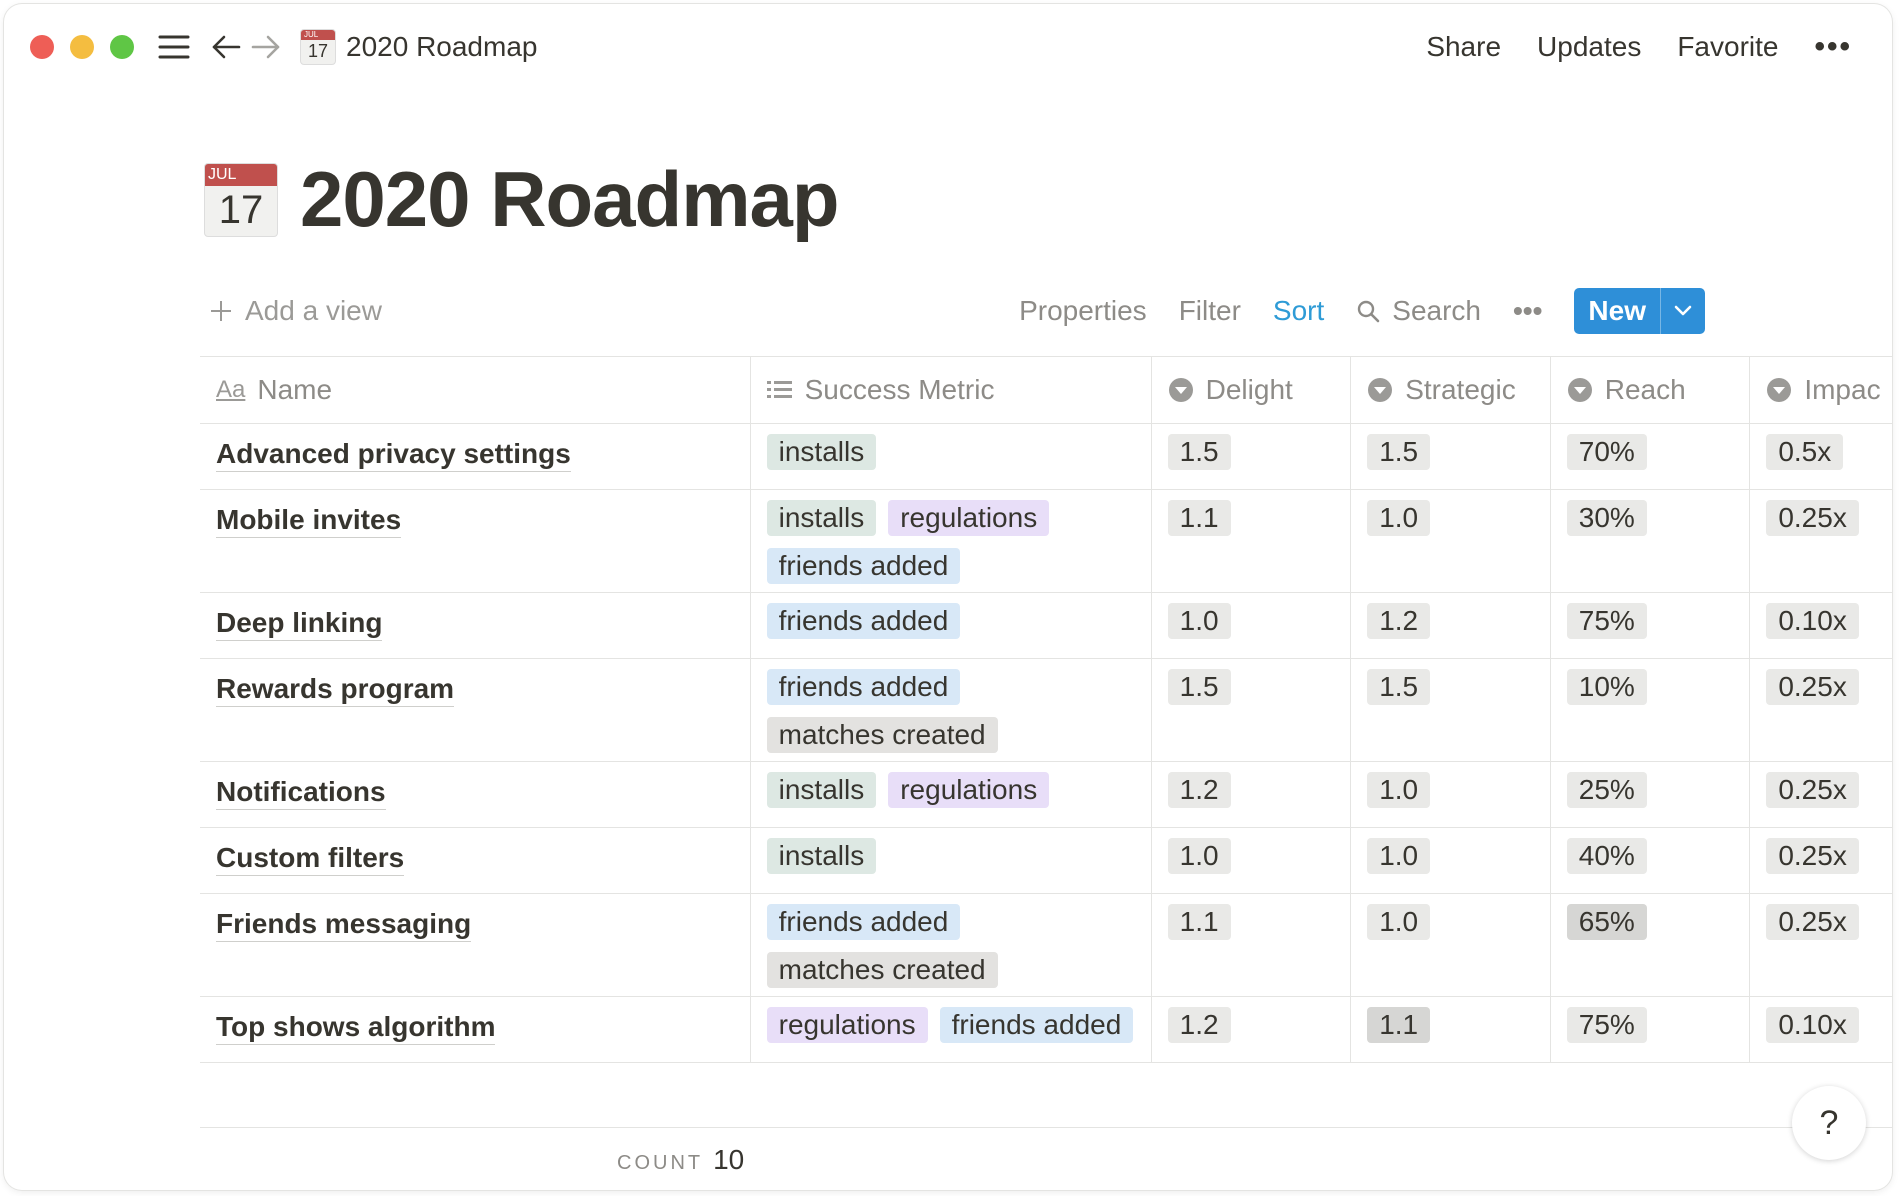 The height and width of the screenshot is (1196, 1904). Describe the element at coordinates (1451, 625) in the screenshot. I see `strategic-cell: 1.2` at that location.